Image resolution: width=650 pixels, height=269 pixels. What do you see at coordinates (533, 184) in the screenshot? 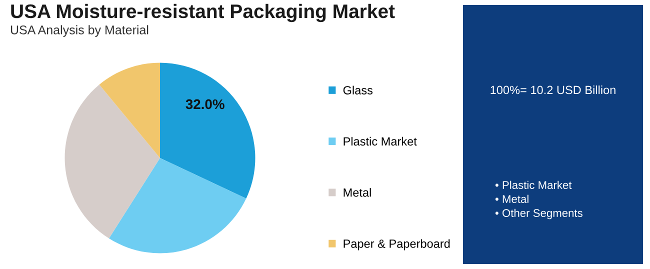
I see `text: • Plastic Market` at bounding box center [533, 184].